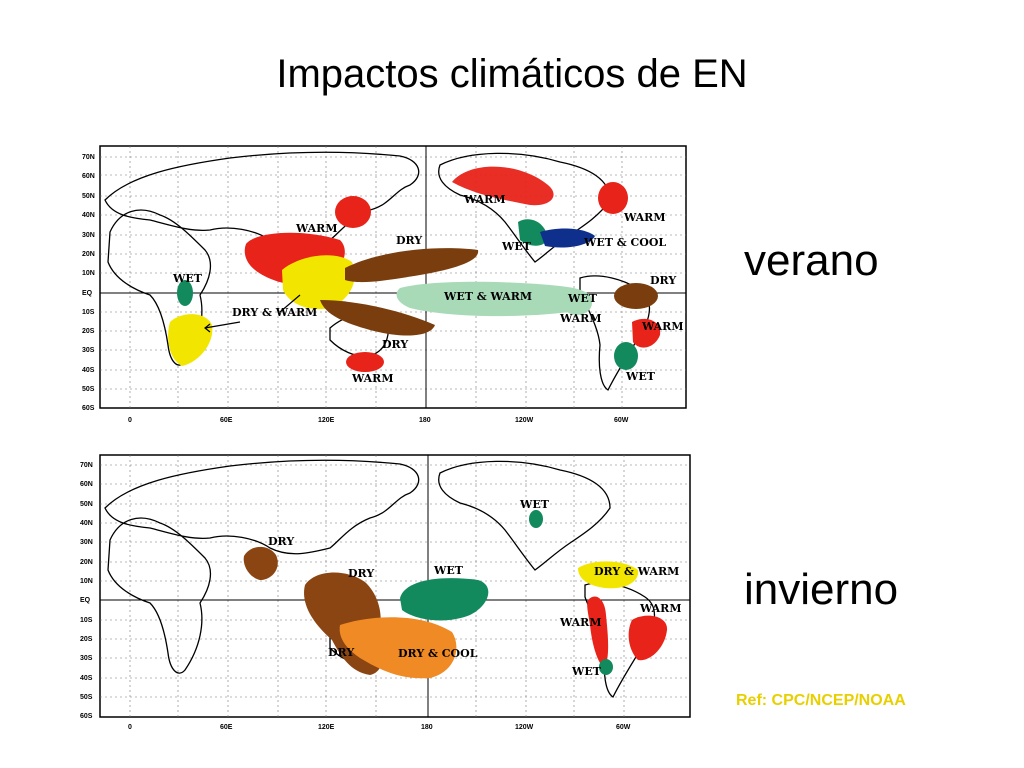  Describe the element at coordinates (353, 212) in the screenshot. I see `region-warm-japan` at that location.